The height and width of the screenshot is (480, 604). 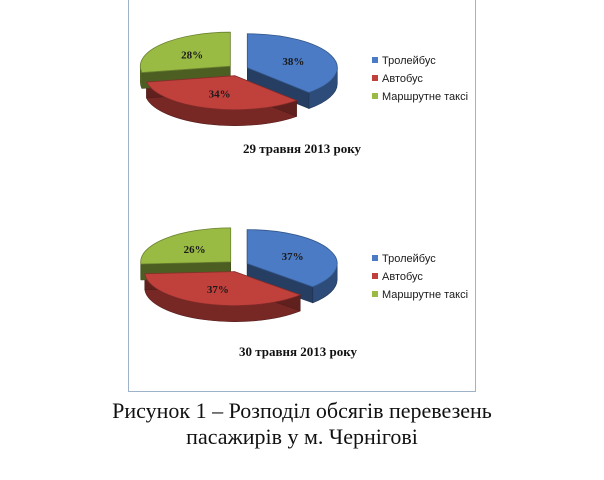 What do you see at coordinates (302, 410) in the screenshot?
I see `caption-line-1: Рисунок 1 – Розподіл обсягів перевезень` at bounding box center [302, 410].